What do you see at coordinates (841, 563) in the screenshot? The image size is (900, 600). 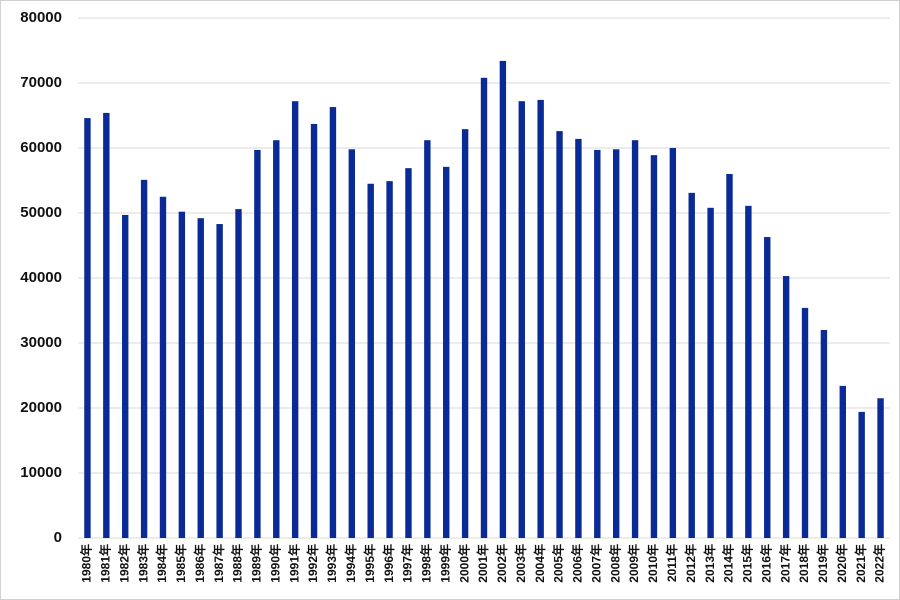 I see `x-tick-label: 2020年` at bounding box center [841, 563].